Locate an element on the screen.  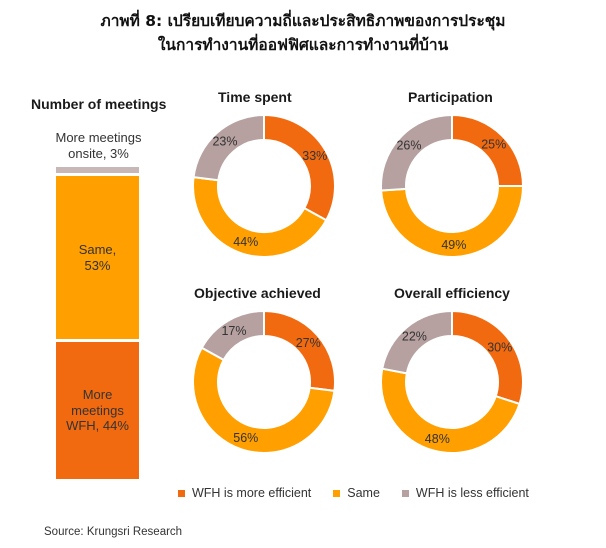
legend-swatch-wfh-less-efficient is located at coordinates (405, 493).